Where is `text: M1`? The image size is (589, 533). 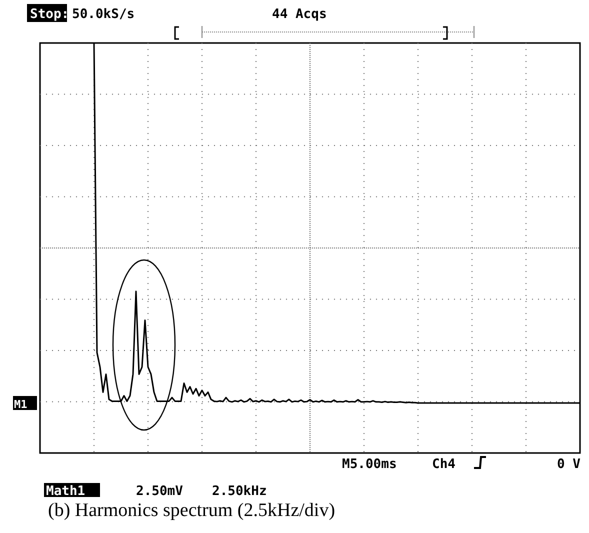
text: M1 is located at coordinates (21, 404).